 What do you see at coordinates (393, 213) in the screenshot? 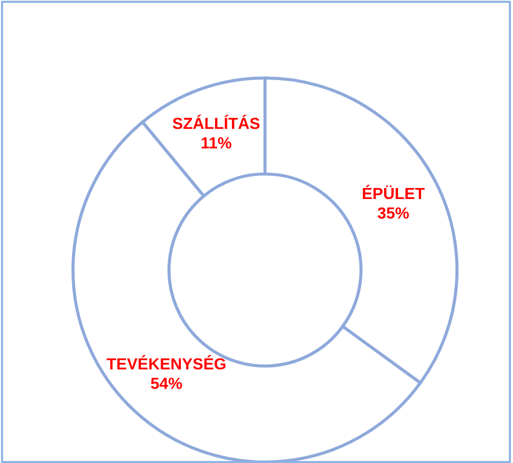
I see `data-label: 35%` at bounding box center [393, 213].